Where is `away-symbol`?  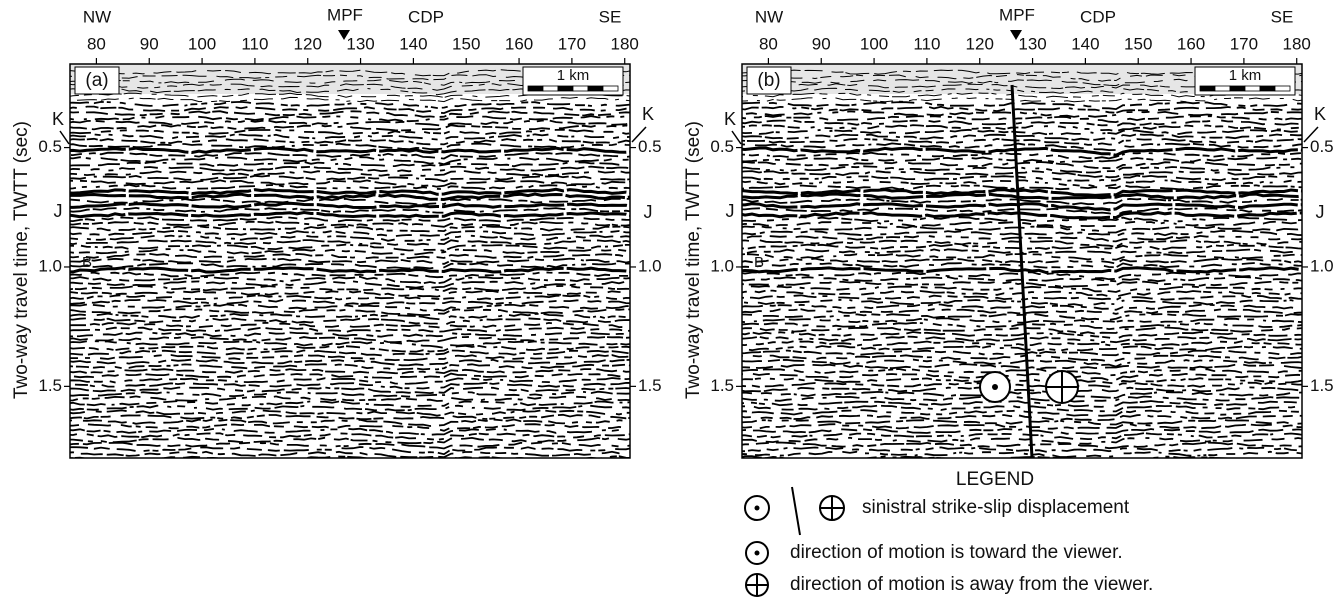
away-symbol is located at coordinates (1062, 387).